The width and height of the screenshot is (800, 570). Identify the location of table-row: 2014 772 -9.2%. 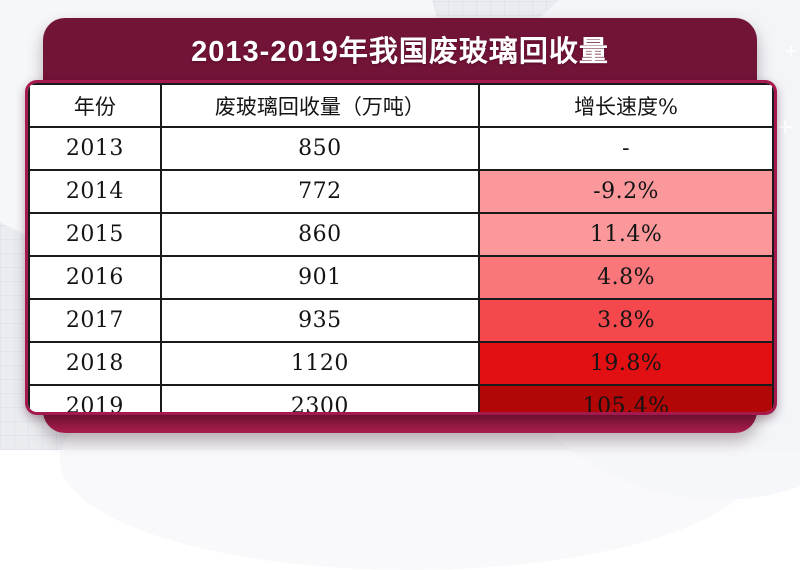
(401, 191).